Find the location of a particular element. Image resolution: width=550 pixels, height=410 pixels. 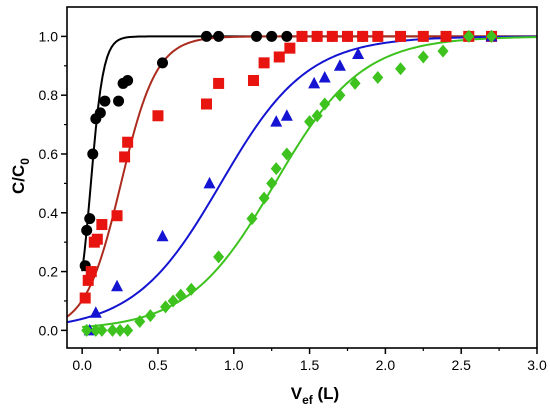

y-tick-label: 0.0 is located at coordinates (49, 330).